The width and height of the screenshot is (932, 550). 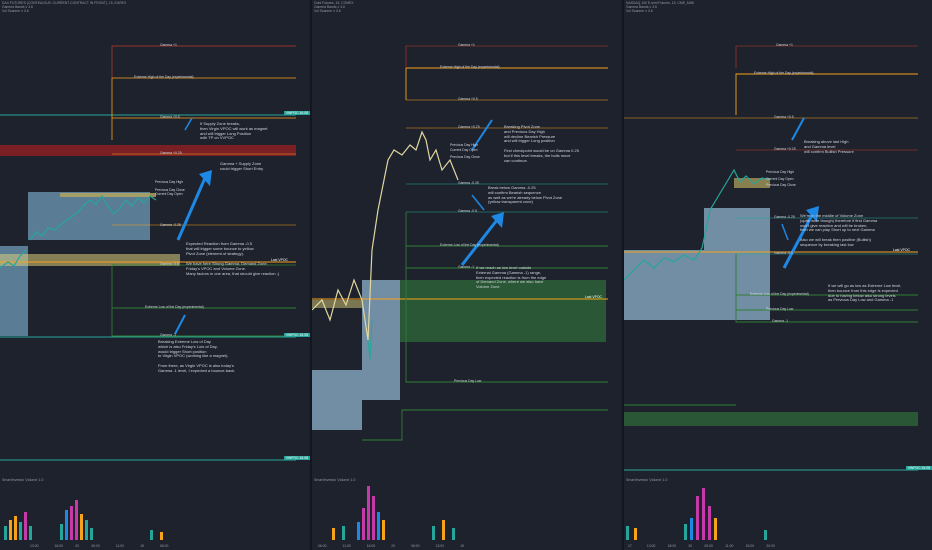 I want to click on gamma-plus05-line, so click(x=203, y=128).